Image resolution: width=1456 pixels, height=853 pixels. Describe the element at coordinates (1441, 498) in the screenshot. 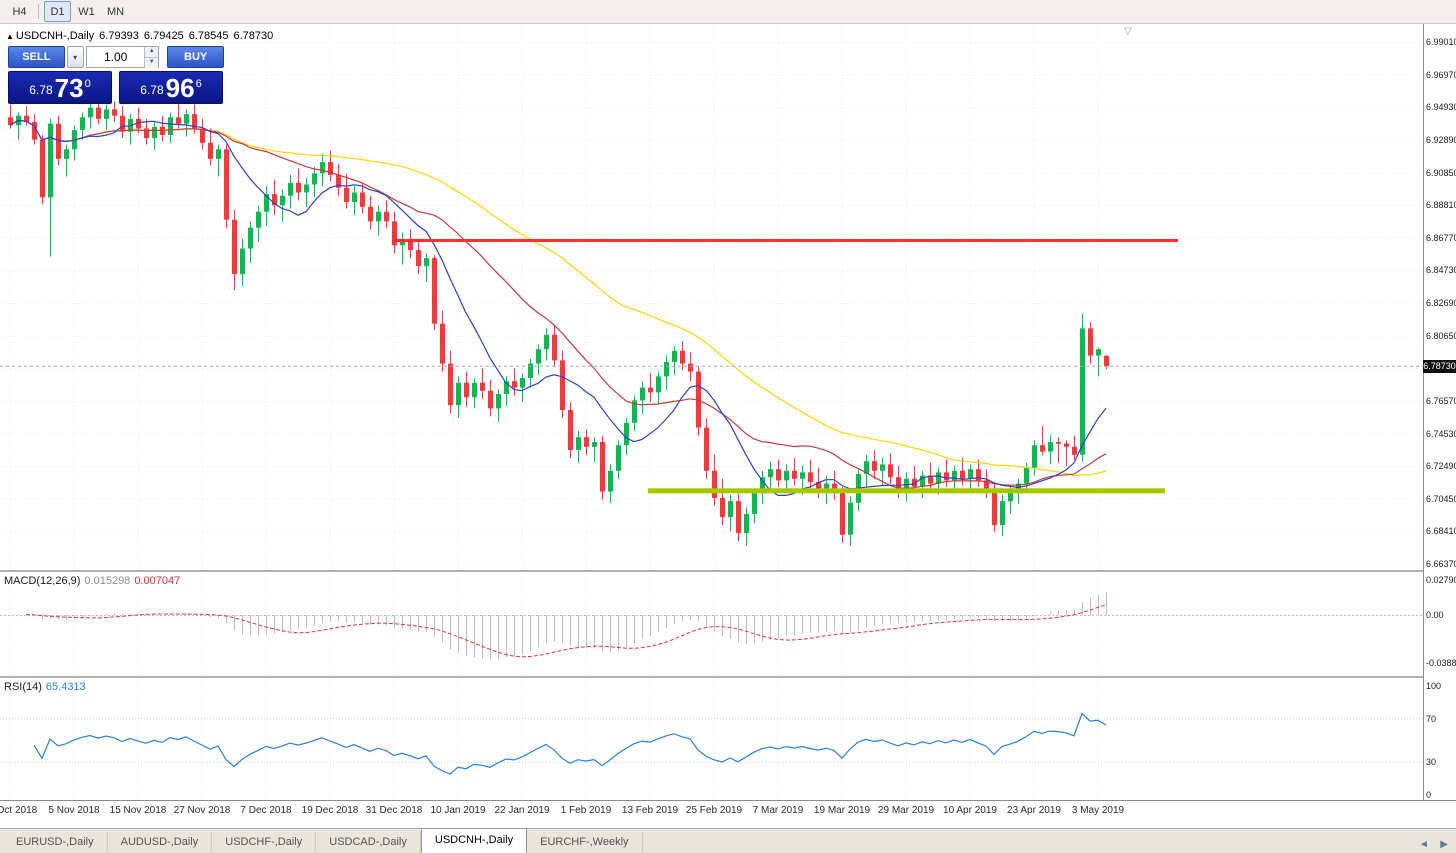

I see `price-axis-label: 6.70450` at that location.